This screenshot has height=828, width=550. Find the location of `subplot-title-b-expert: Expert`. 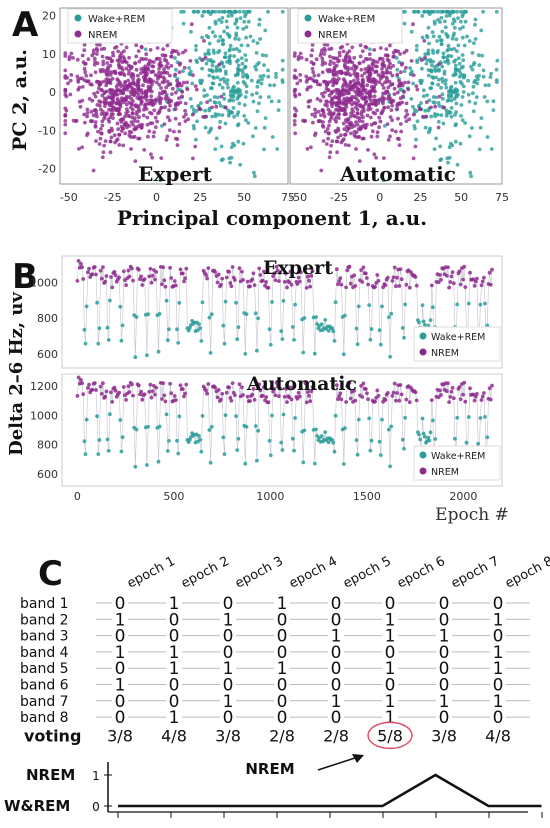

subplot-title-b-expert: Expert is located at coordinates (298, 268).